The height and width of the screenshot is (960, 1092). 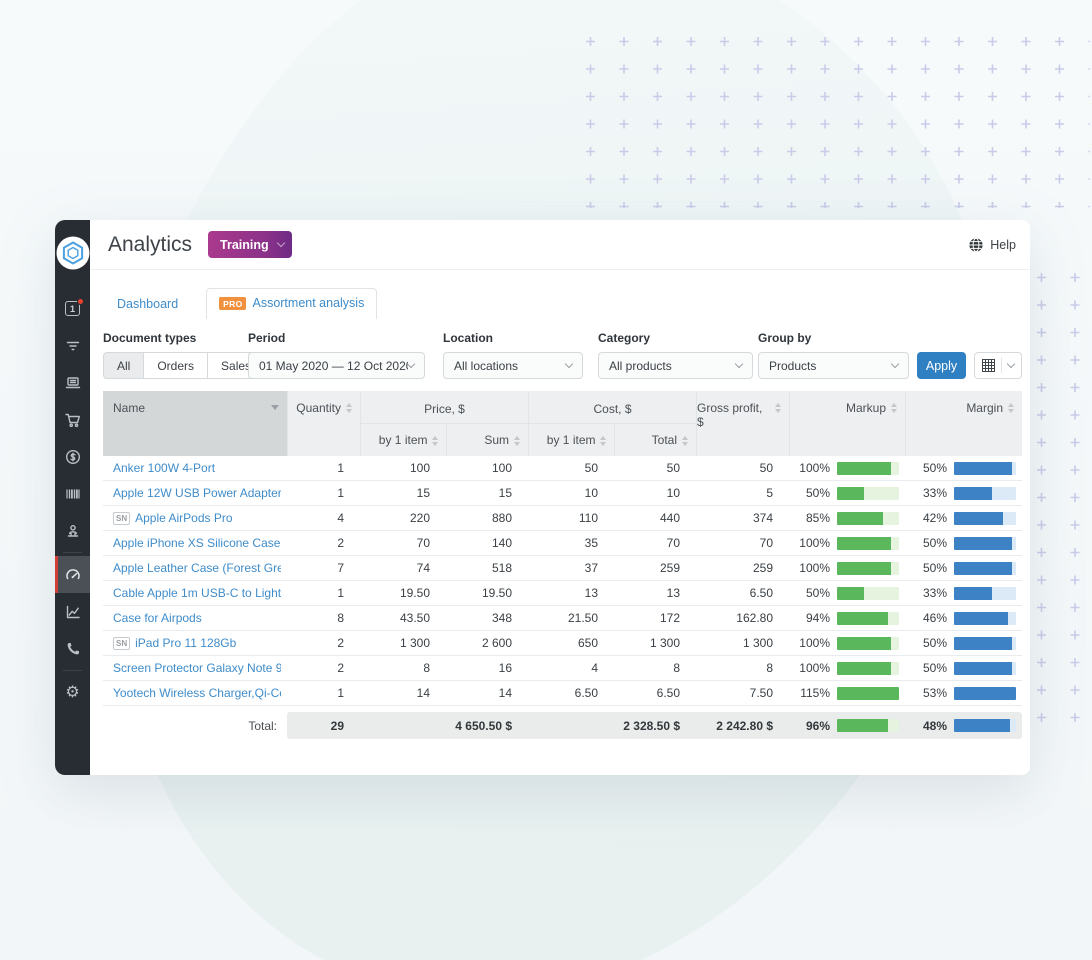 What do you see at coordinates (769, 668) in the screenshot?
I see `gross-profit-cell: 8` at bounding box center [769, 668].